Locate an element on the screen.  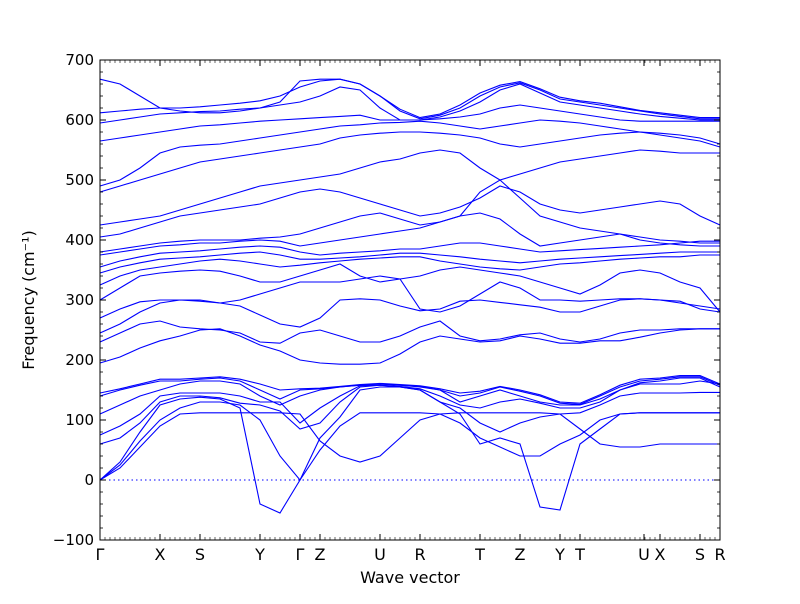
y-tick-label: 500 is located at coordinates (79, 180).